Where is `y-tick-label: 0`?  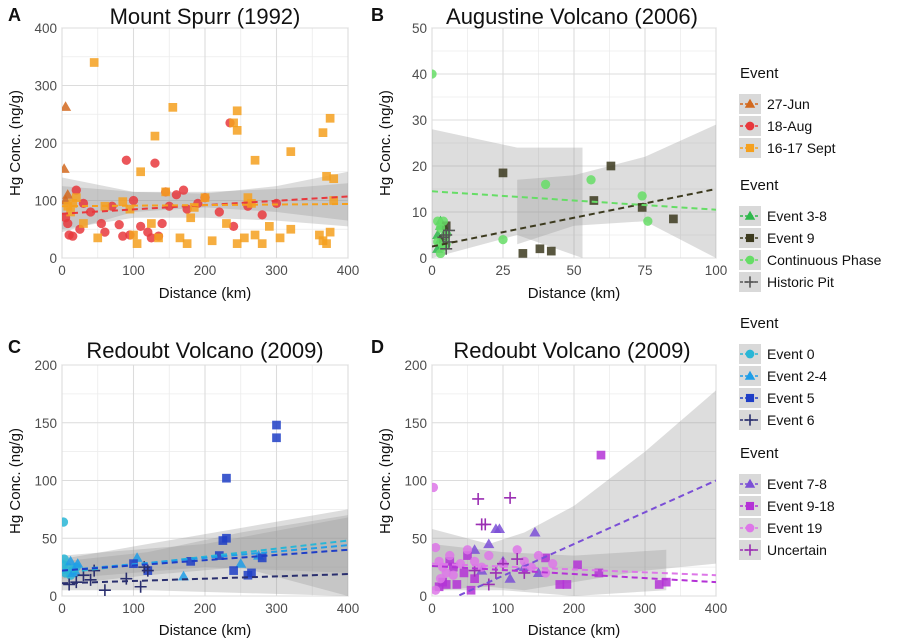 y-tick-label: 0 is located at coordinates (423, 596).